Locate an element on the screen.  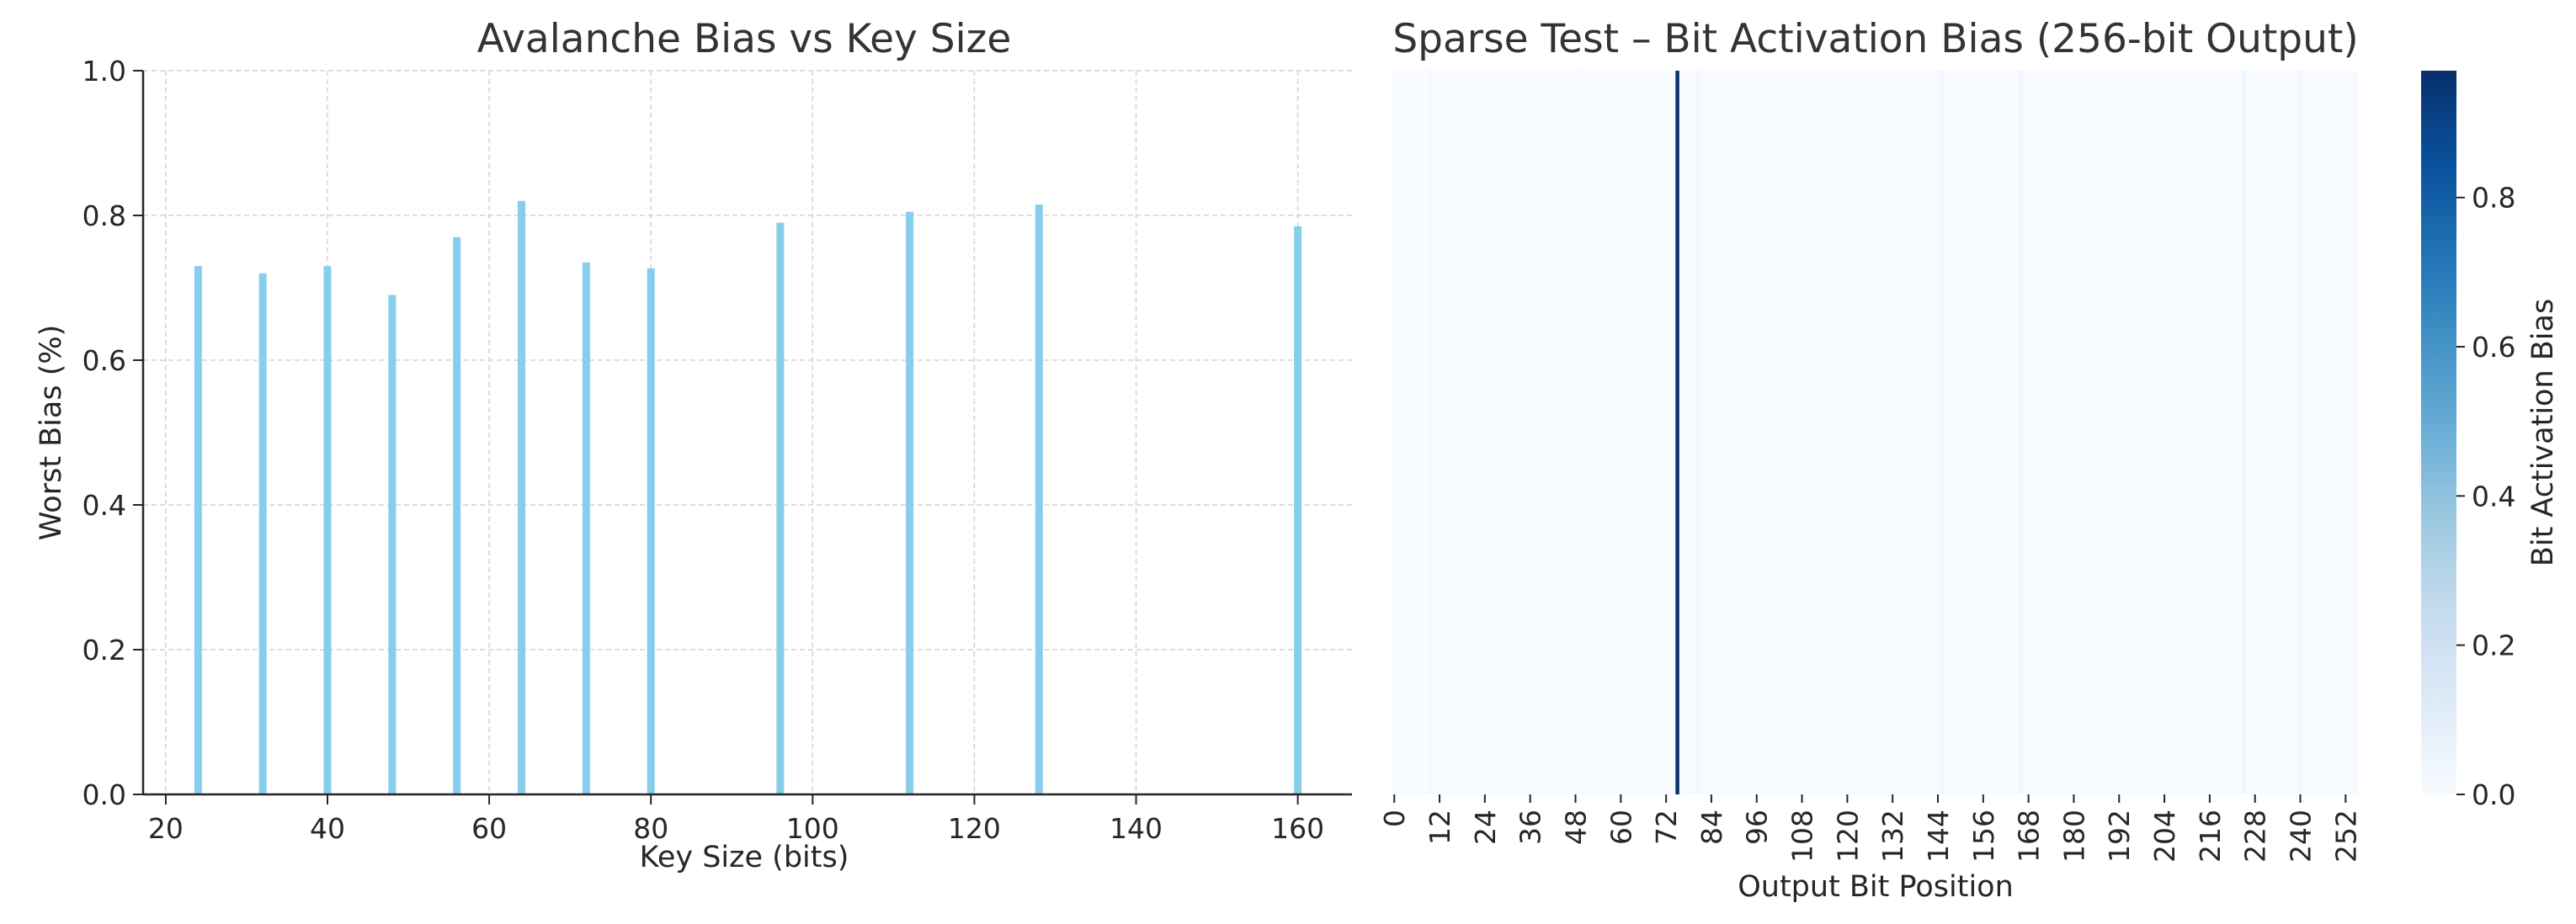
bar-chart-y-tick-label: 0.2 is located at coordinates (104, 650).